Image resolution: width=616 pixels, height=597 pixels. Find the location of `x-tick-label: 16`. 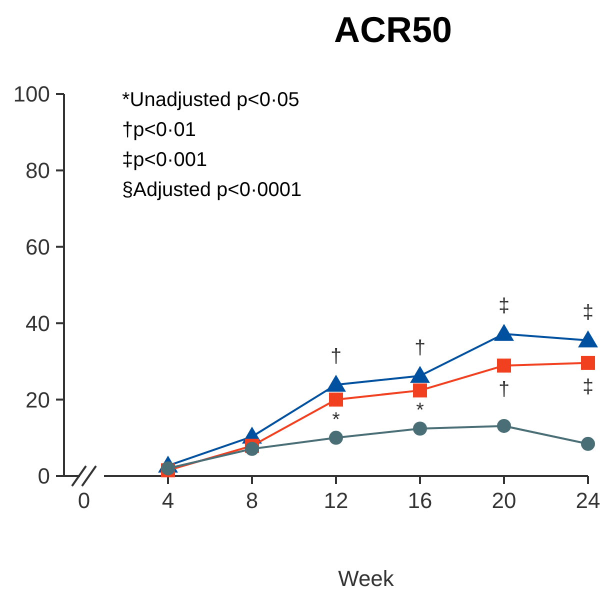

x-tick-label: 16 is located at coordinates (420, 500).